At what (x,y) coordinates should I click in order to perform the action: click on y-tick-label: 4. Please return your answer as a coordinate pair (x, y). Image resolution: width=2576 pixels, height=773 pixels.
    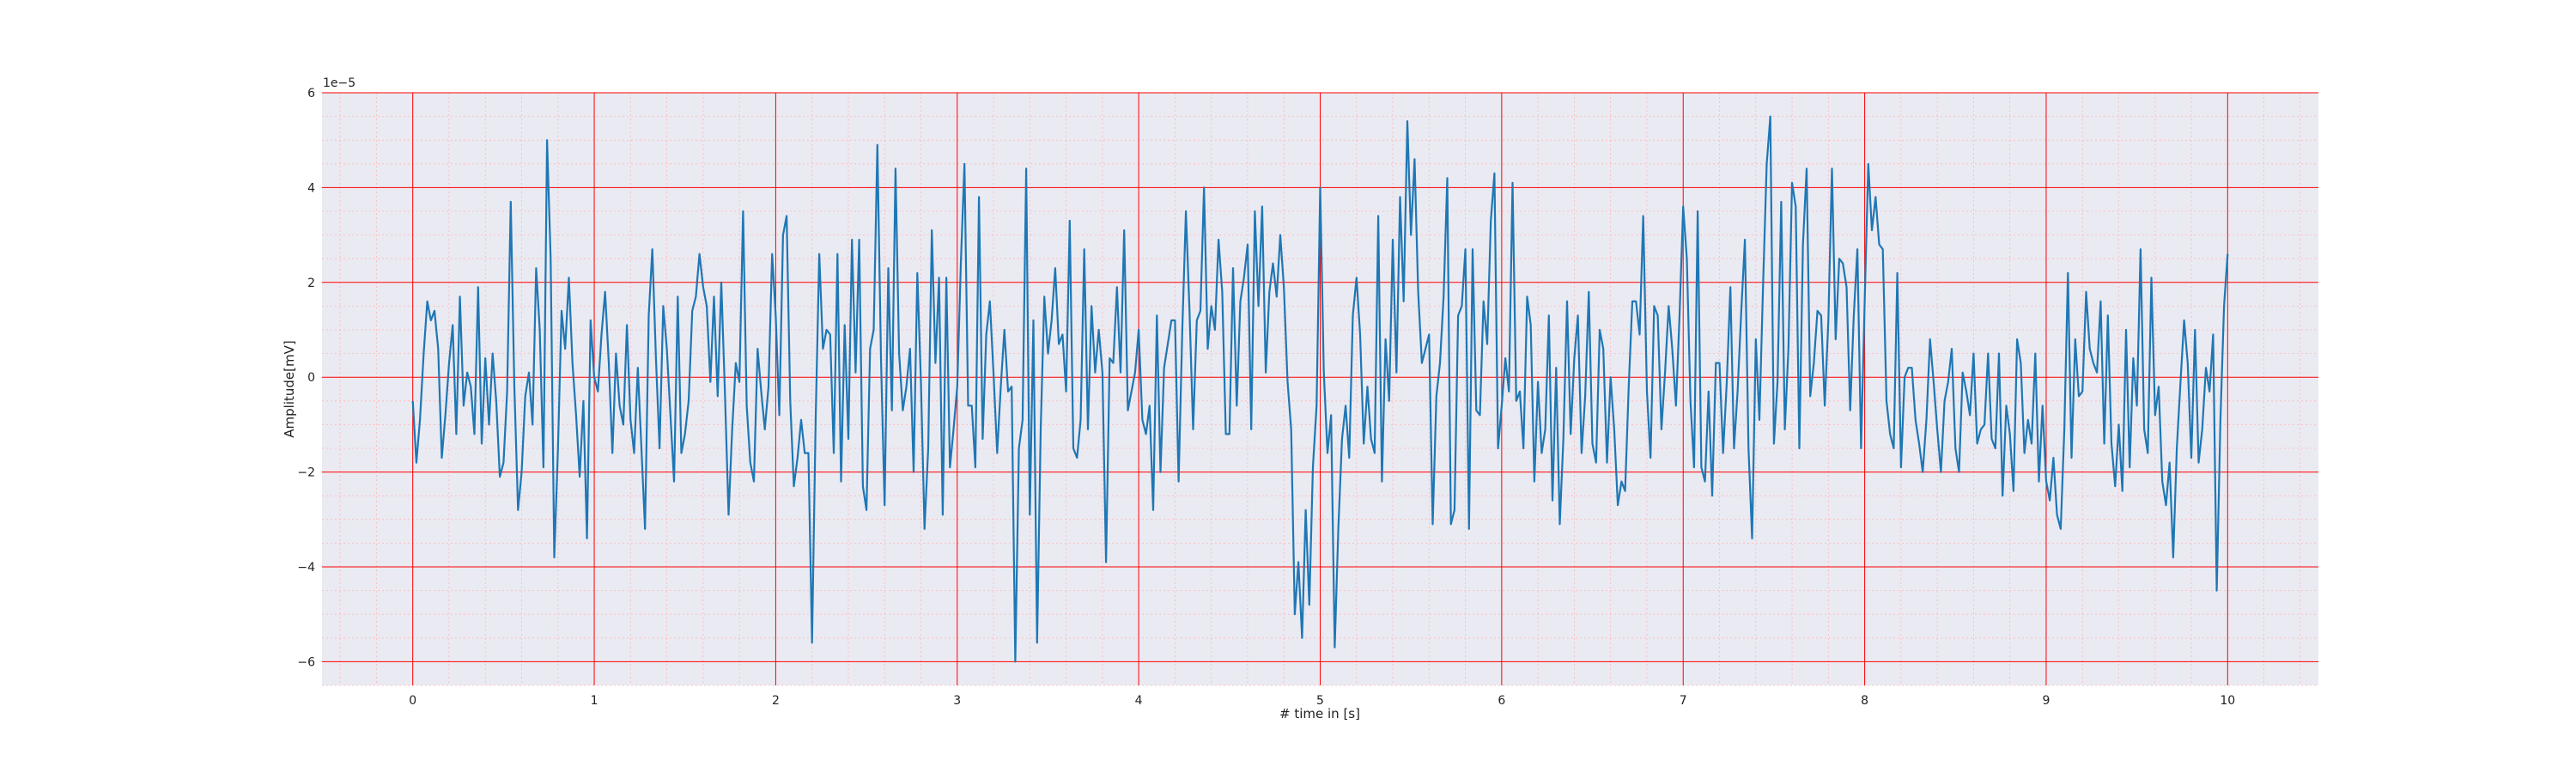
    Looking at the image, I should click on (311, 188).